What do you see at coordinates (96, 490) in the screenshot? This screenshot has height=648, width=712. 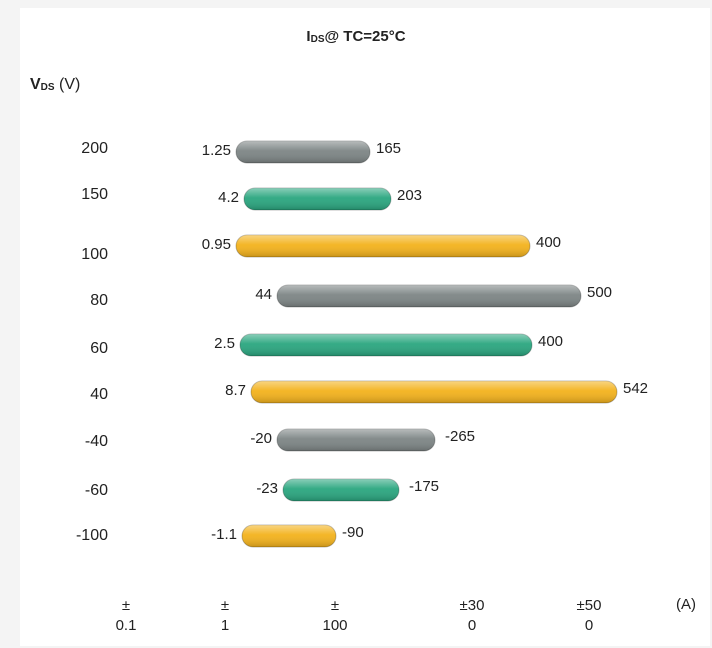 I see `category-label: -60` at bounding box center [96, 490].